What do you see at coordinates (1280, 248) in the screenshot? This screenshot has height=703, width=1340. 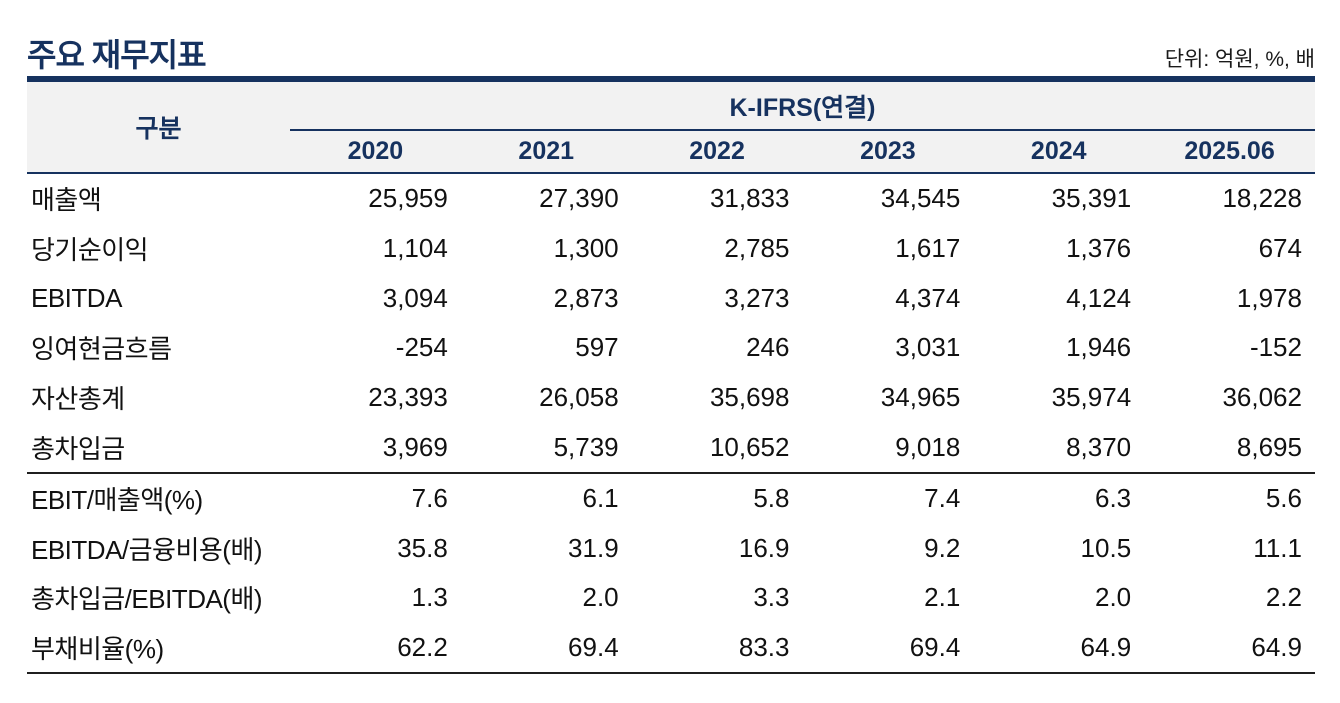 I see `value-cell: 674` at bounding box center [1280, 248].